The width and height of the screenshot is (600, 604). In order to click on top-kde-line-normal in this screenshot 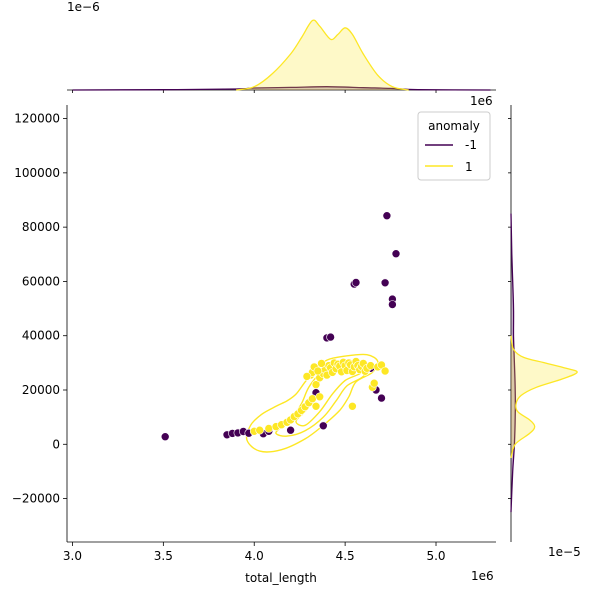, I will do `click(322, 55)`.